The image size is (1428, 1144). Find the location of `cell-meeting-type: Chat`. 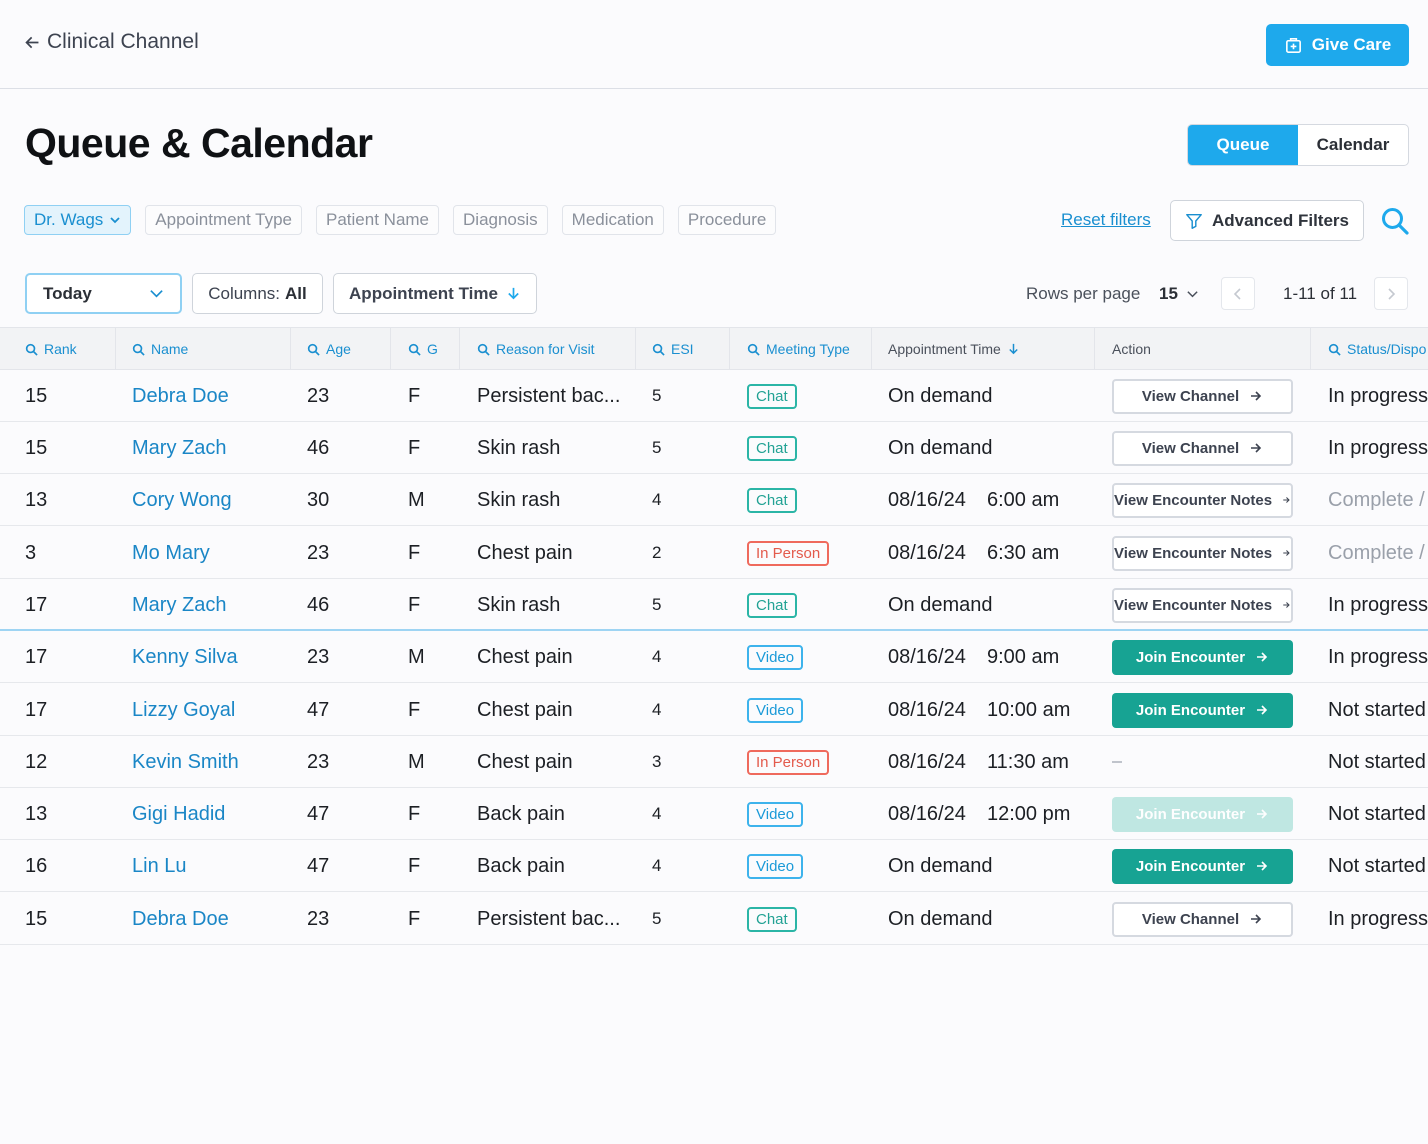

cell-meeting-type: Chat is located at coordinates (772, 605).